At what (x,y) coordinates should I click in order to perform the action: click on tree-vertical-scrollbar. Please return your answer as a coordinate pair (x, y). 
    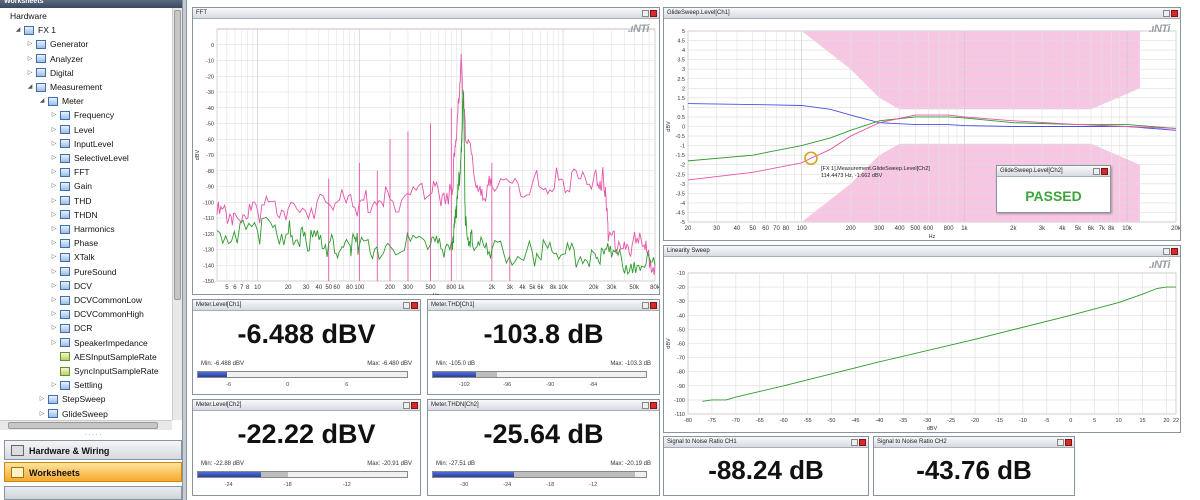
    Looking at the image, I should click on (177, 214).